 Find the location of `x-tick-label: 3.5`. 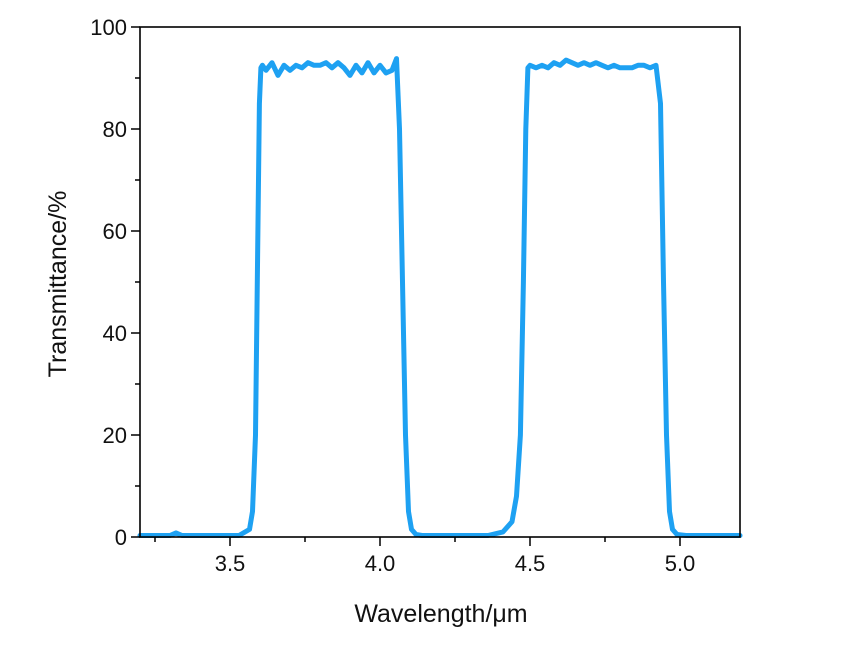

x-tick-label: 3.5 is located at coordinates (230, 563).